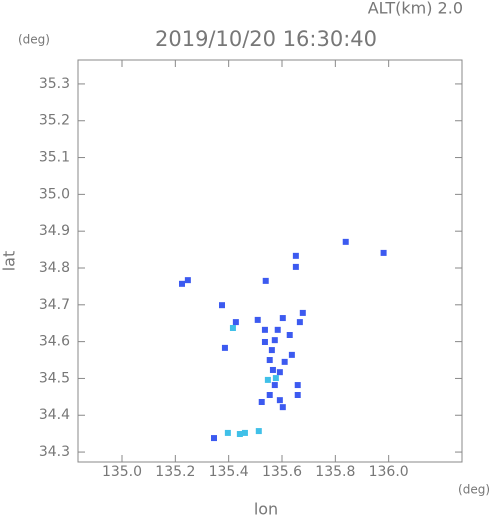 Image resolution: width=491 pixels, height=521 pixels. What do you see at coordinates (122, 472) in the screenshot?
I see `x-tick-label: 135.0` at bounding box center [122, 472].